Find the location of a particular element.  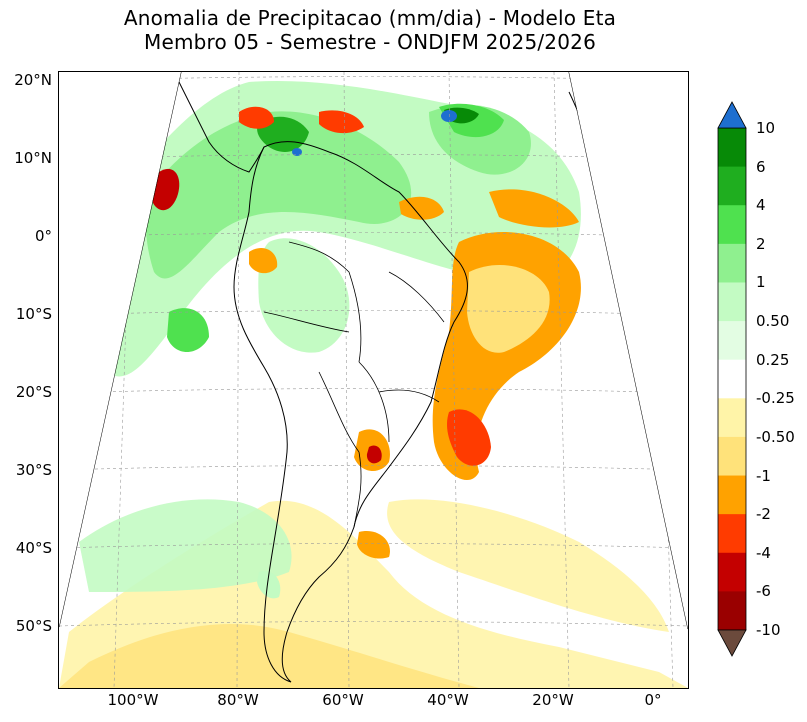

colorbar-bands is located at coordinates (732, 379).